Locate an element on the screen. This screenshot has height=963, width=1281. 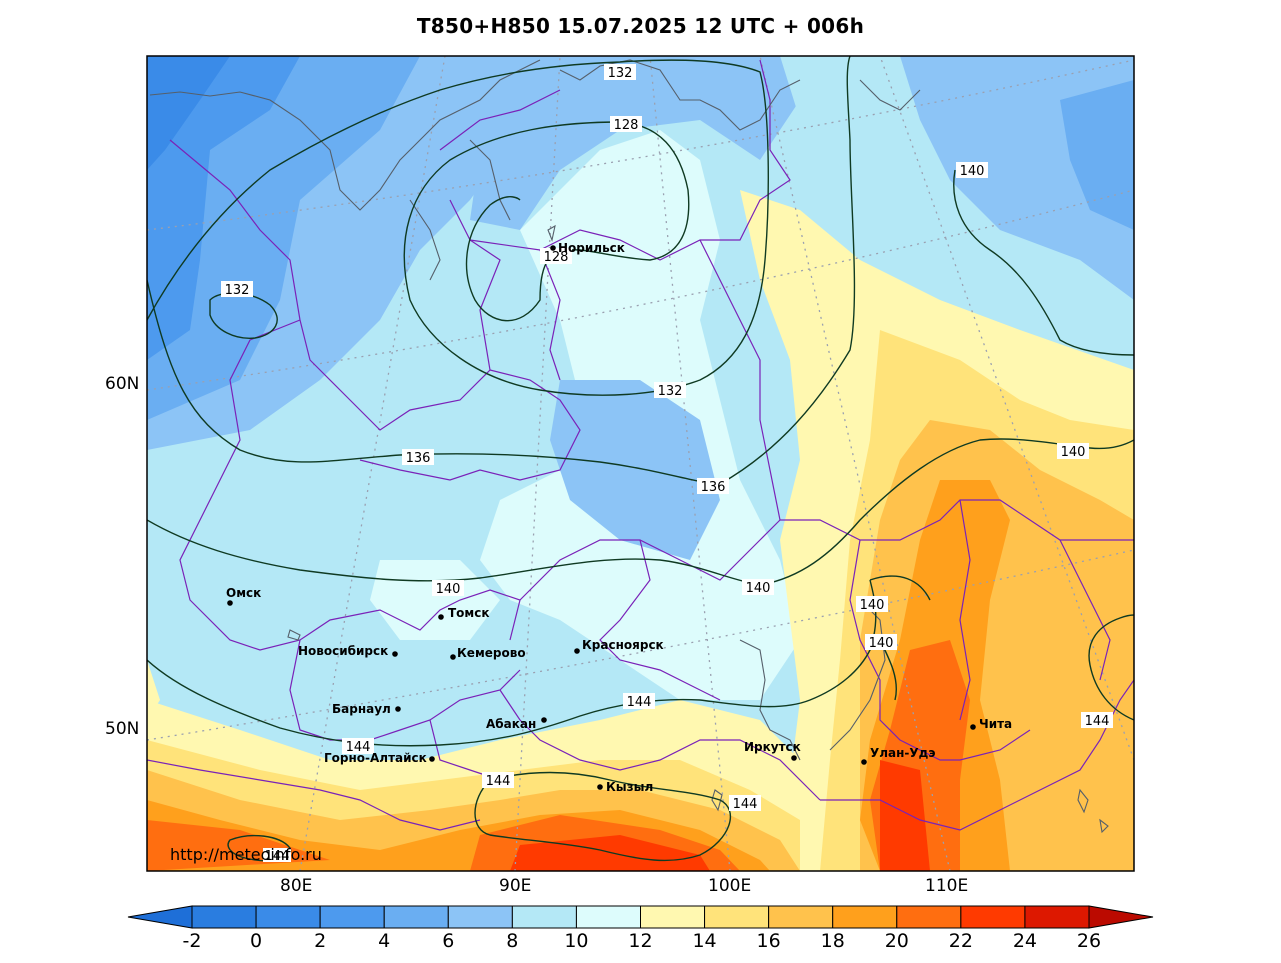
colorbar-tick-label: 16 is located at coordinates (768, 941).